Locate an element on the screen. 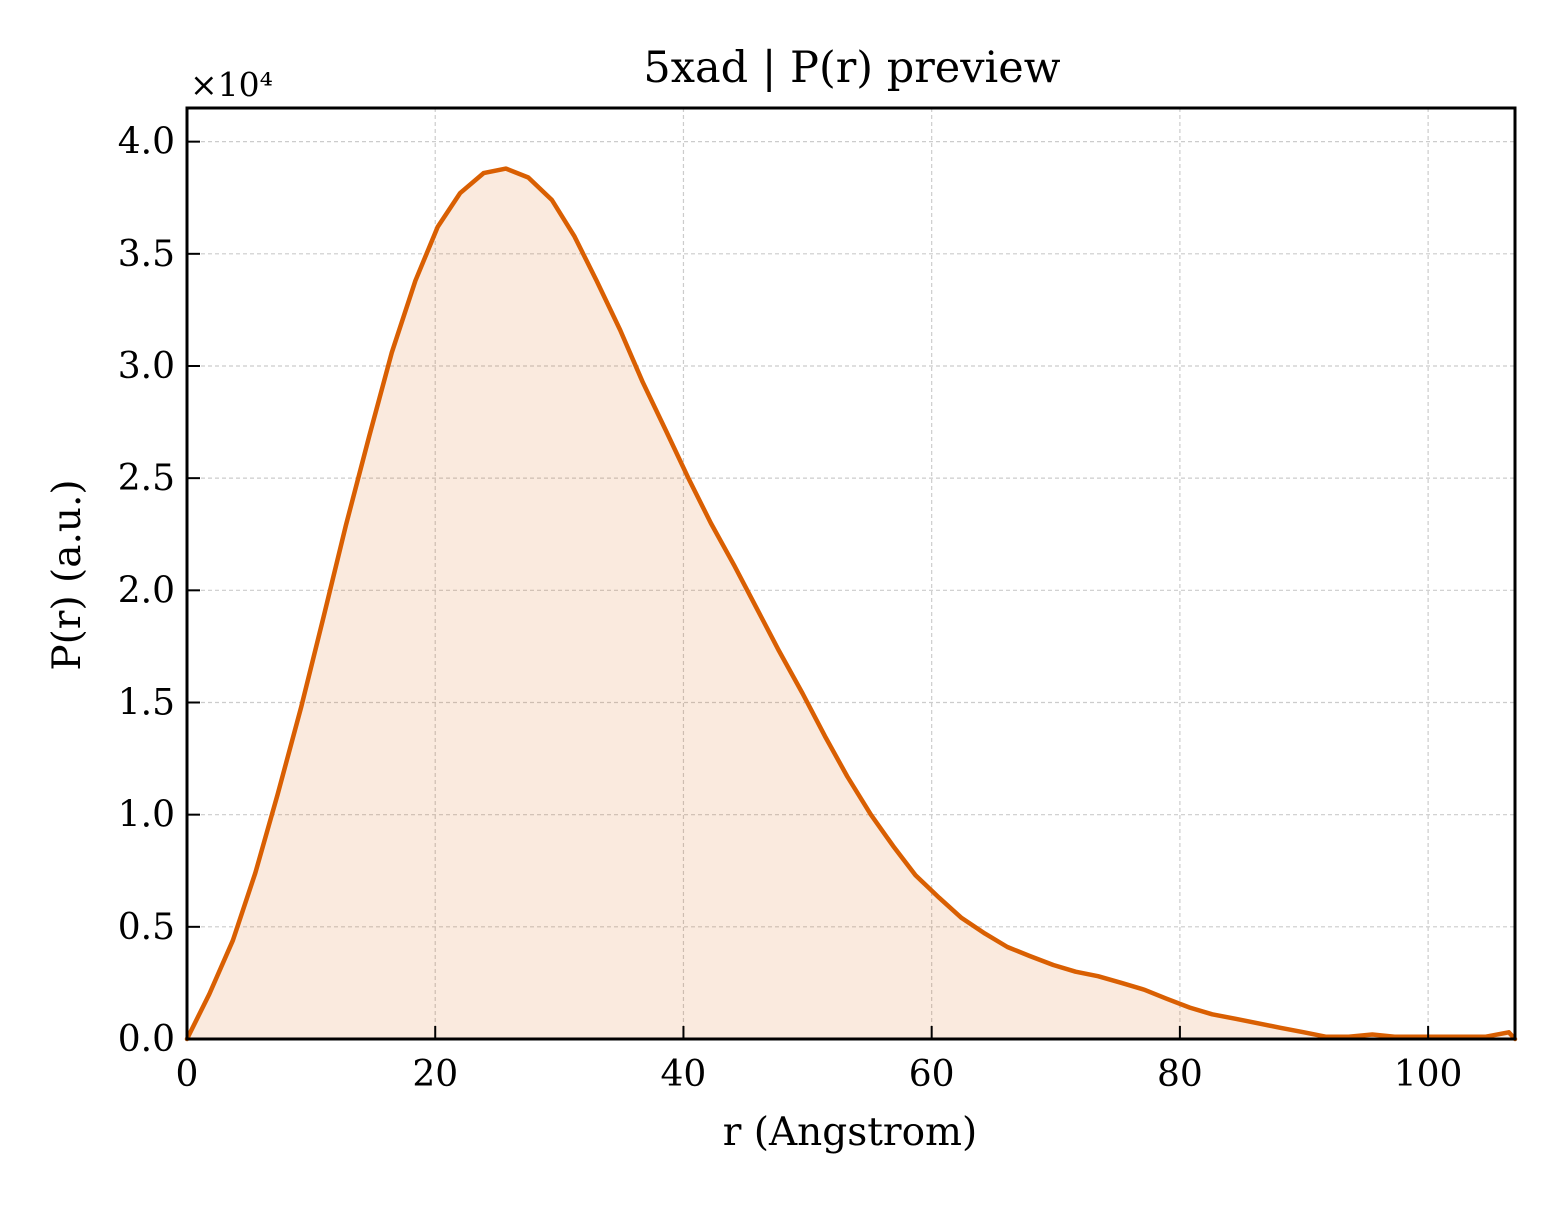 The width and height of the screenshot is (1560, 1205). x-tick-label: 0 is located at coordinates (187, 1074).